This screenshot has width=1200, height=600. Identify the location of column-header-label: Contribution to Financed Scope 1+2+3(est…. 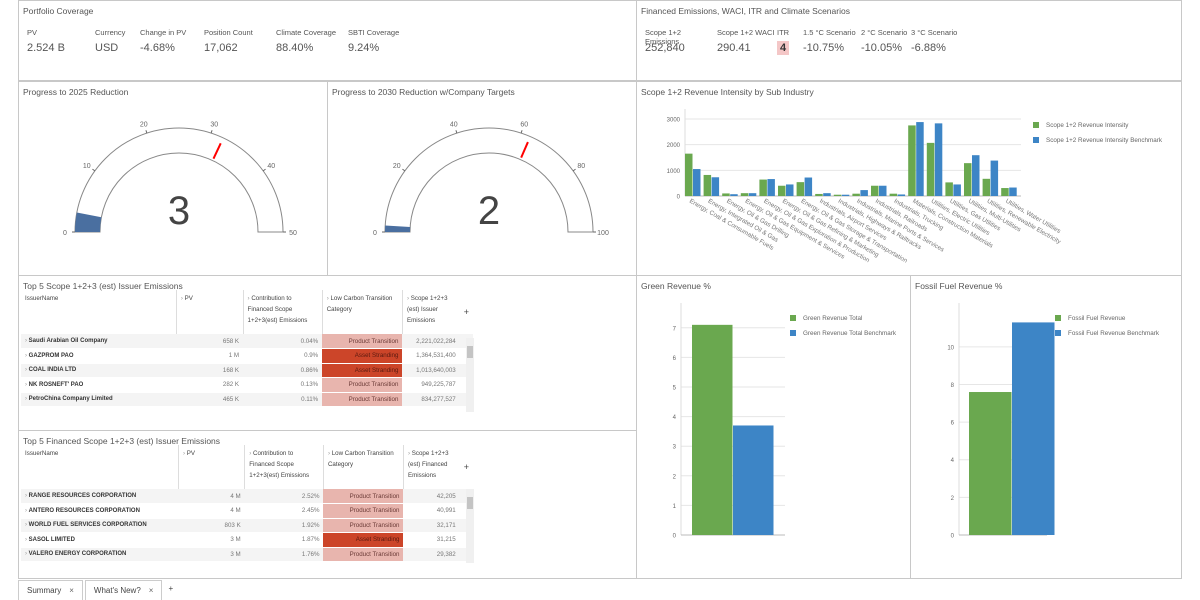
(277, 309).